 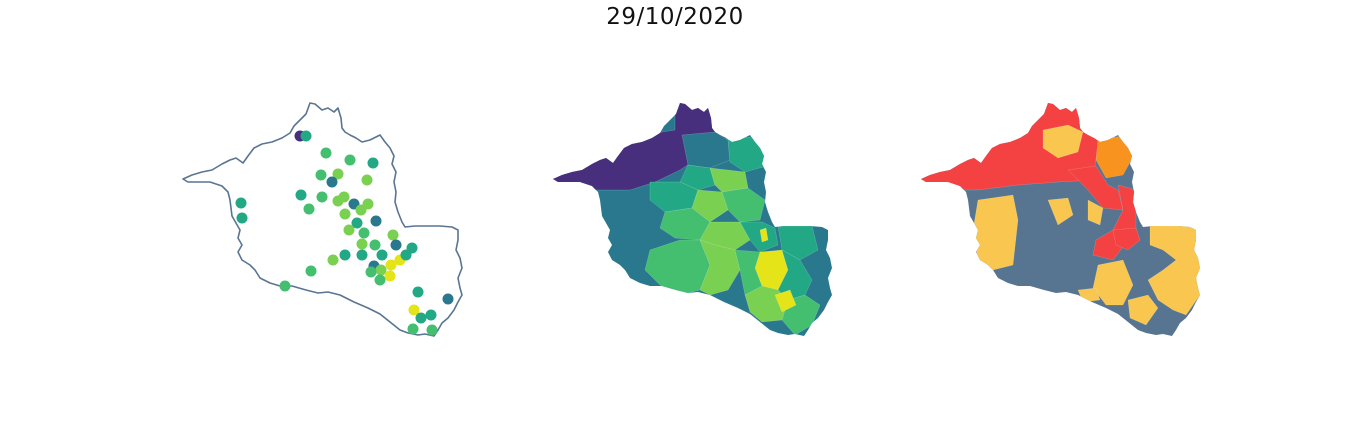 I want to click on points-map-svg, so click(x=322, y=219).